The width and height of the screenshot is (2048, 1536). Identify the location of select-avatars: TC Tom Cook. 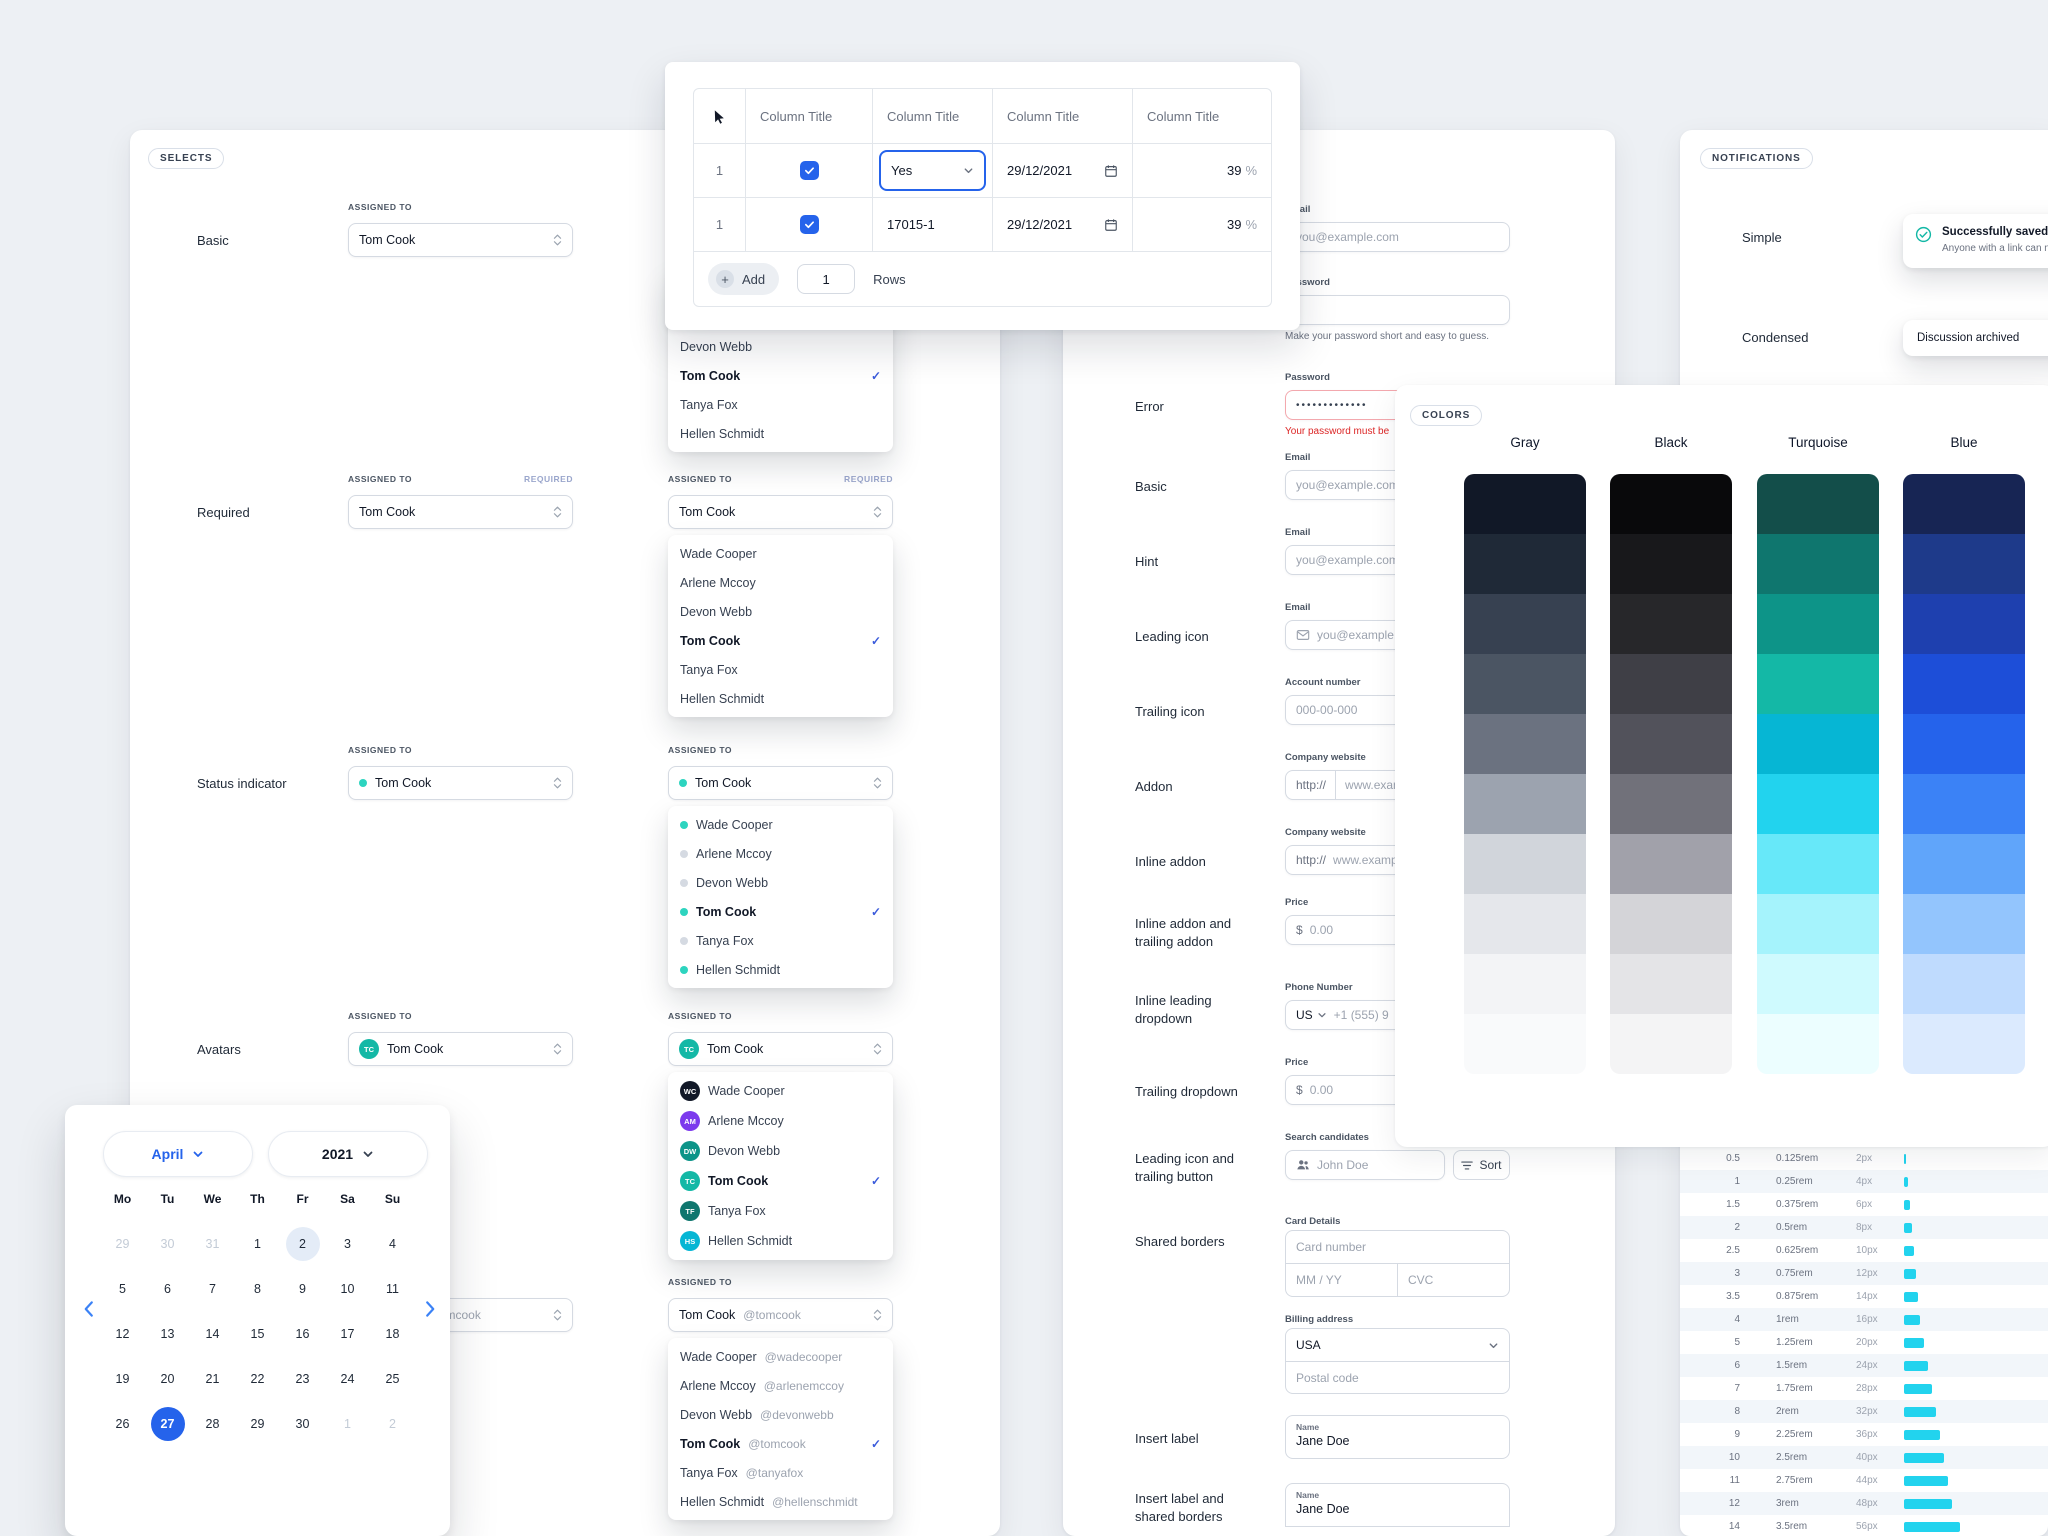
(460, 1049).